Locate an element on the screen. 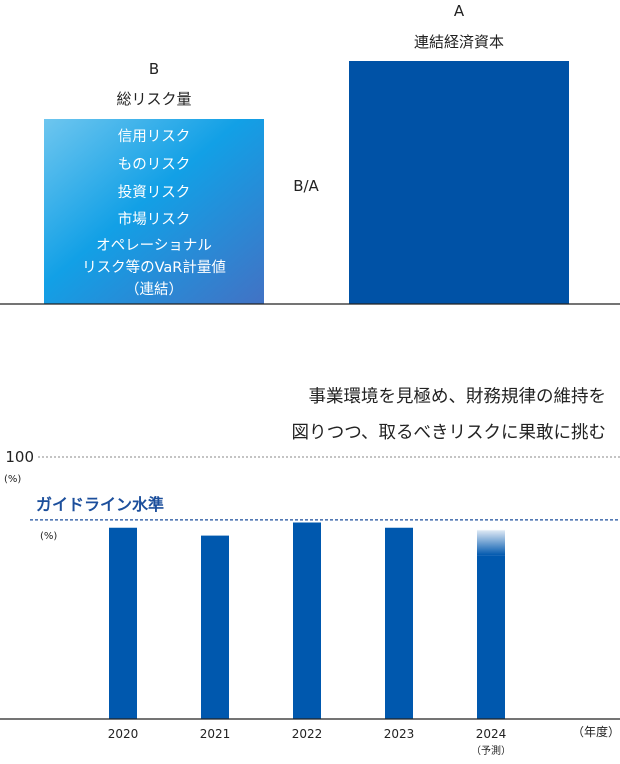 The width and height of the screenshot is (620, 764). headline-line-1: 事業環境を見極め、財務規律の維持を is located at coordinates (458, 397).